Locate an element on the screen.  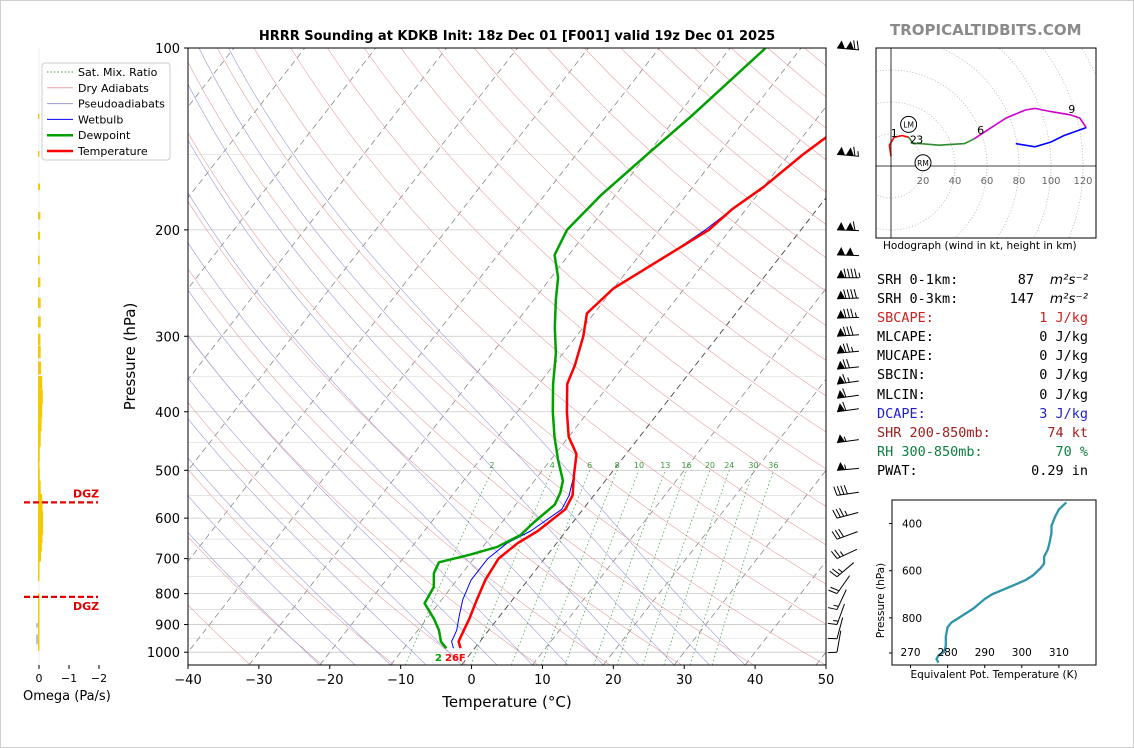
mixing-ratio-label: 30 is located at coordinates (753, 465).